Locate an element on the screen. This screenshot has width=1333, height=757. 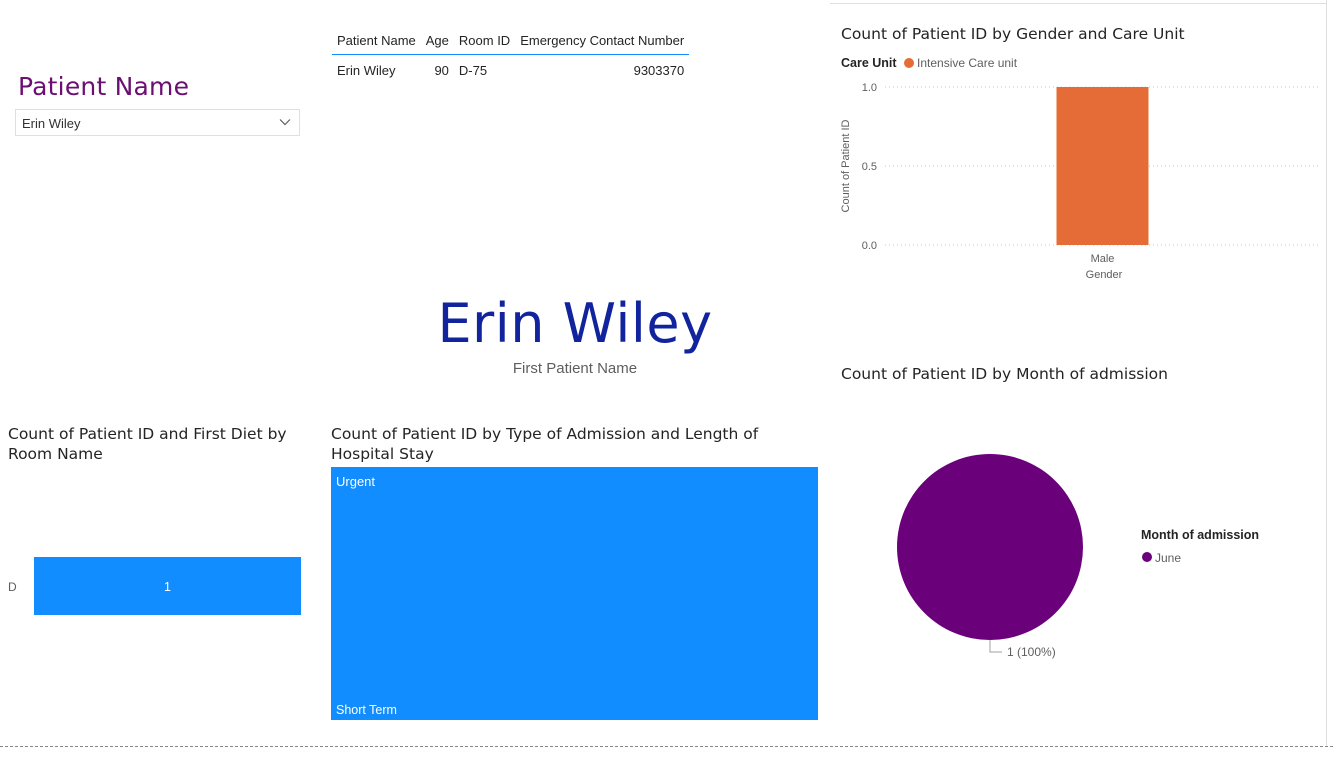
bar-data-label: 1 is located at coordinates (167, 587).